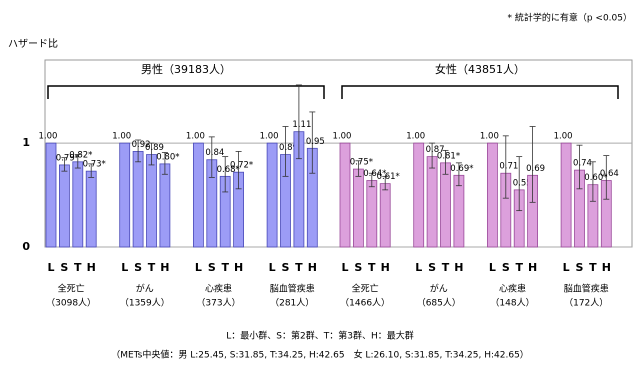 The width and height of the screenshot is (640, 376). What do you see at coordinates (461, 169) in the screenshot?
I see `value-label: 0.69*` at bounding box center [461, 169].